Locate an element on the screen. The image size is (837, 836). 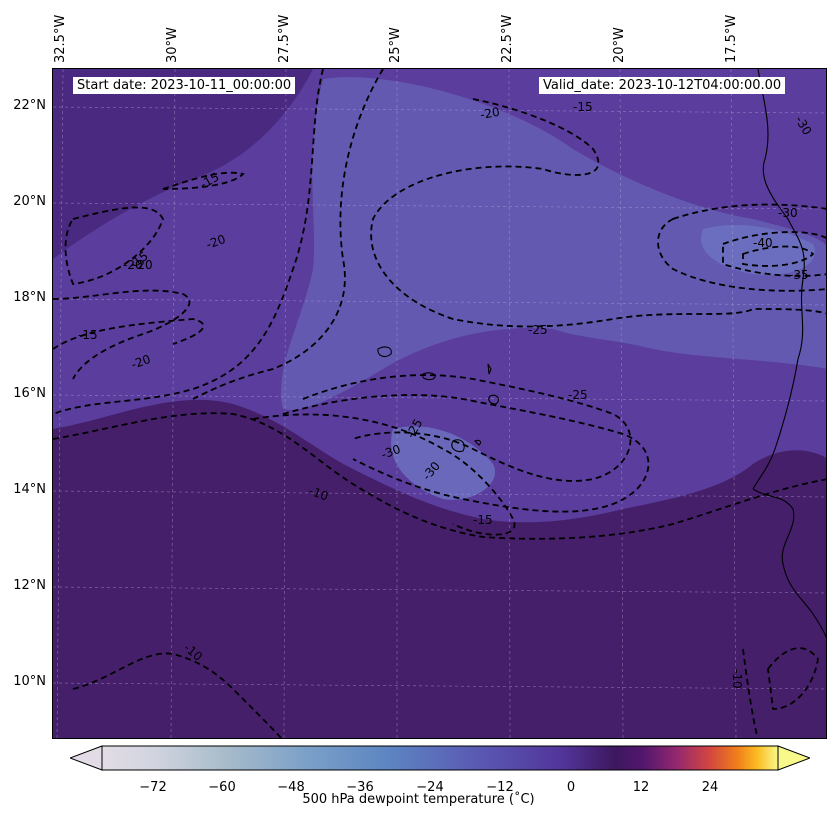
colorbar-tick-label: 24 is located at coordinates (710, 787).